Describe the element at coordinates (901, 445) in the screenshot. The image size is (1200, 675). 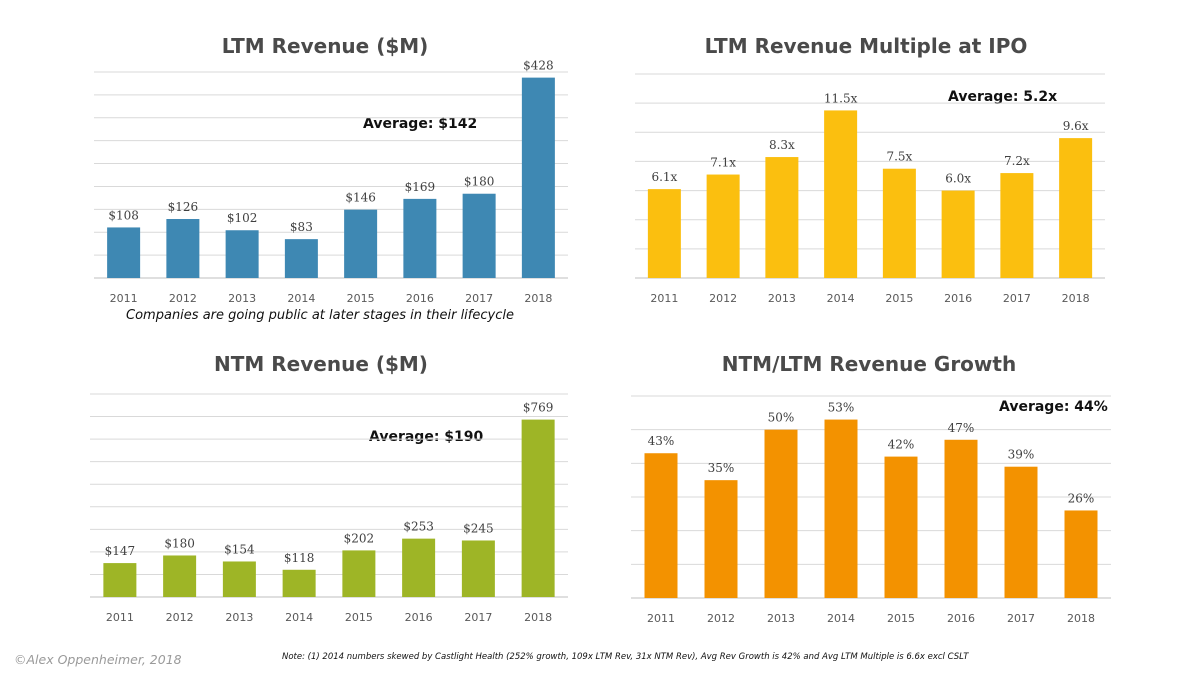
I see `data-label-2015: 42%` at that location.